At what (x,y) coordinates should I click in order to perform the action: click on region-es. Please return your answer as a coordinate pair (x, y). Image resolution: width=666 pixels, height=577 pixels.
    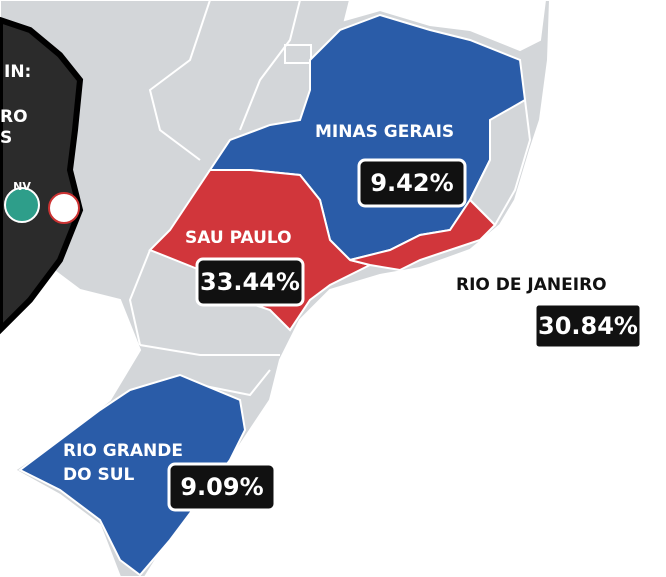
    Looking at the image, I should click on (500, 162).